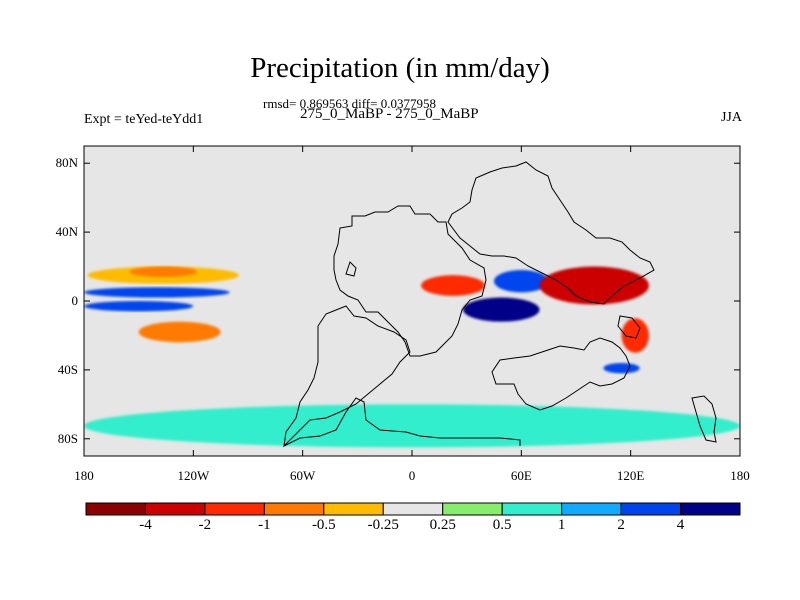 This screenshot has width=800, height=600. Describe the element at coordinates (303, 475) in the screenshot. I see `x-tick-label: 60W` at that location.